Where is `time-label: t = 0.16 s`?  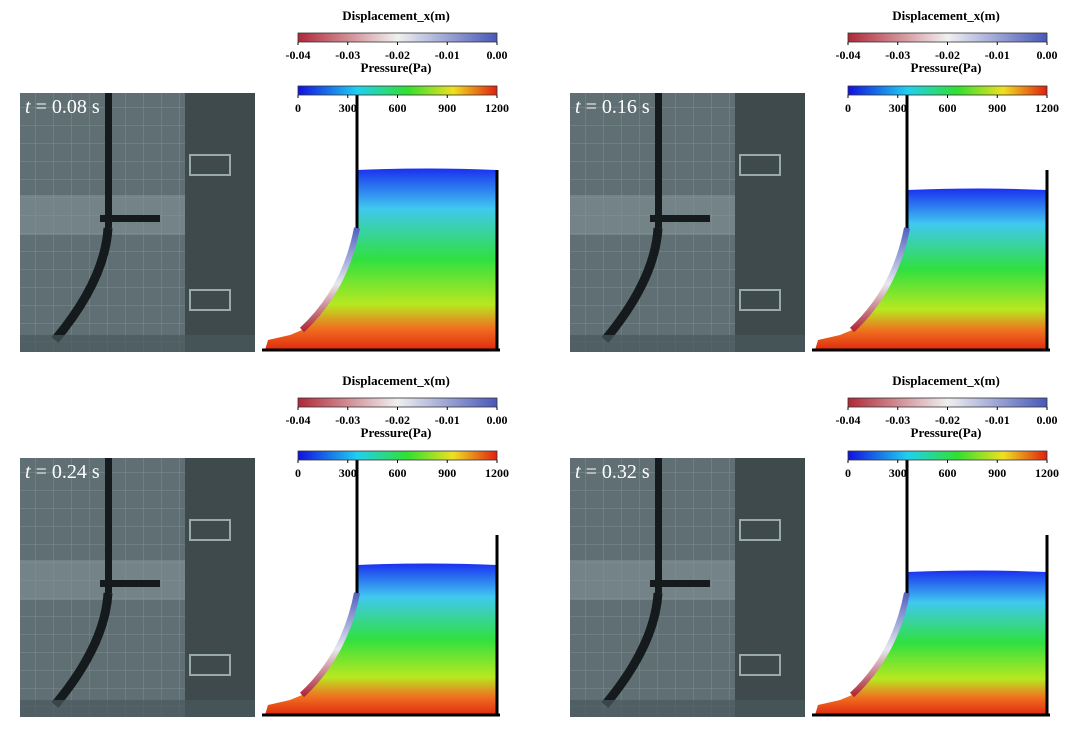
time-label: t = 0.16 s is located at coordinates (612, 107).